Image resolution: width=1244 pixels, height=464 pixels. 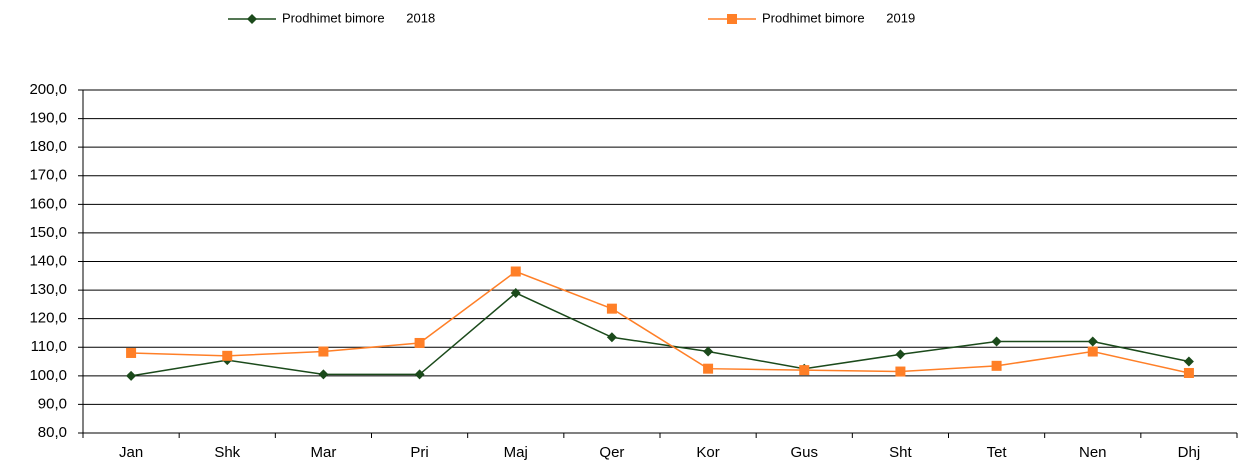 I want to click on x-tick-label: Kor, so click(x=707, y=452).